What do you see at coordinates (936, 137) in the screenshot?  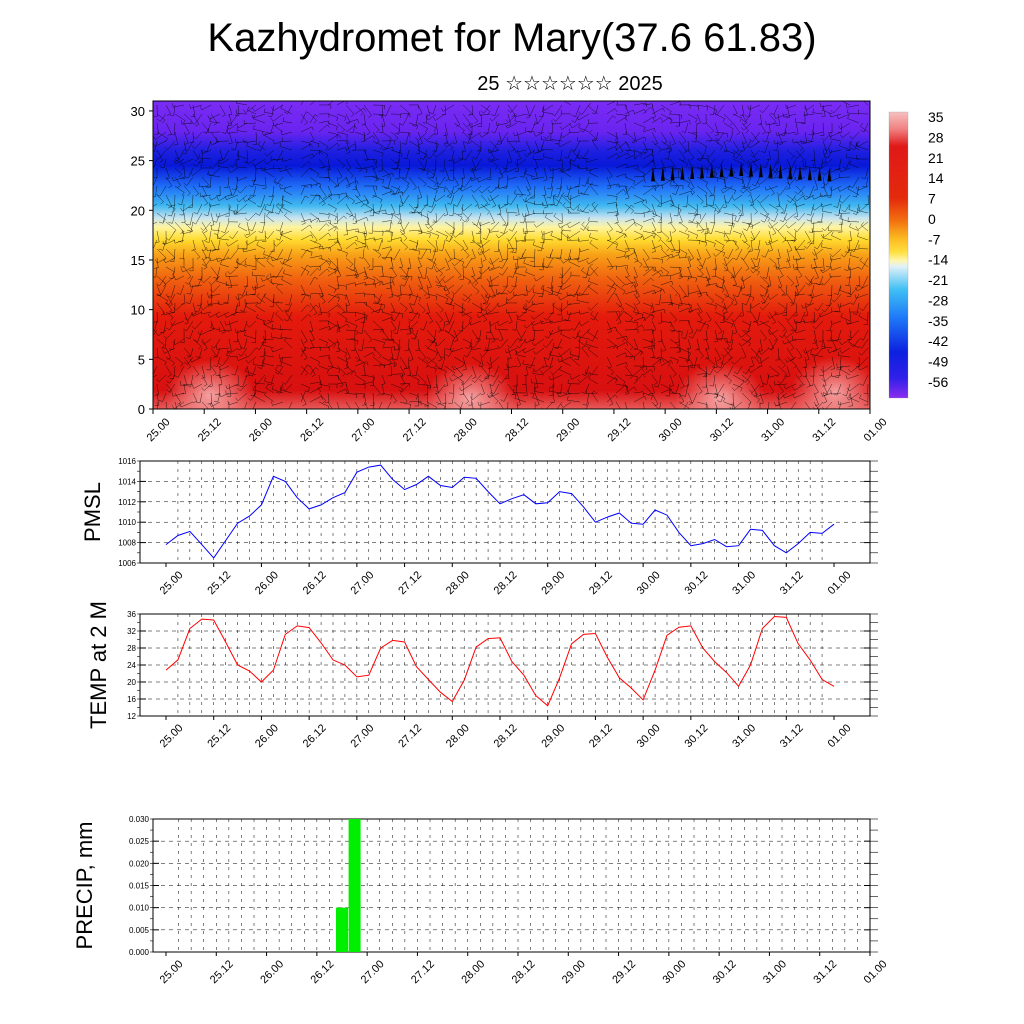 I see `colorbar-label: 28` at bounding box center [936, 137].